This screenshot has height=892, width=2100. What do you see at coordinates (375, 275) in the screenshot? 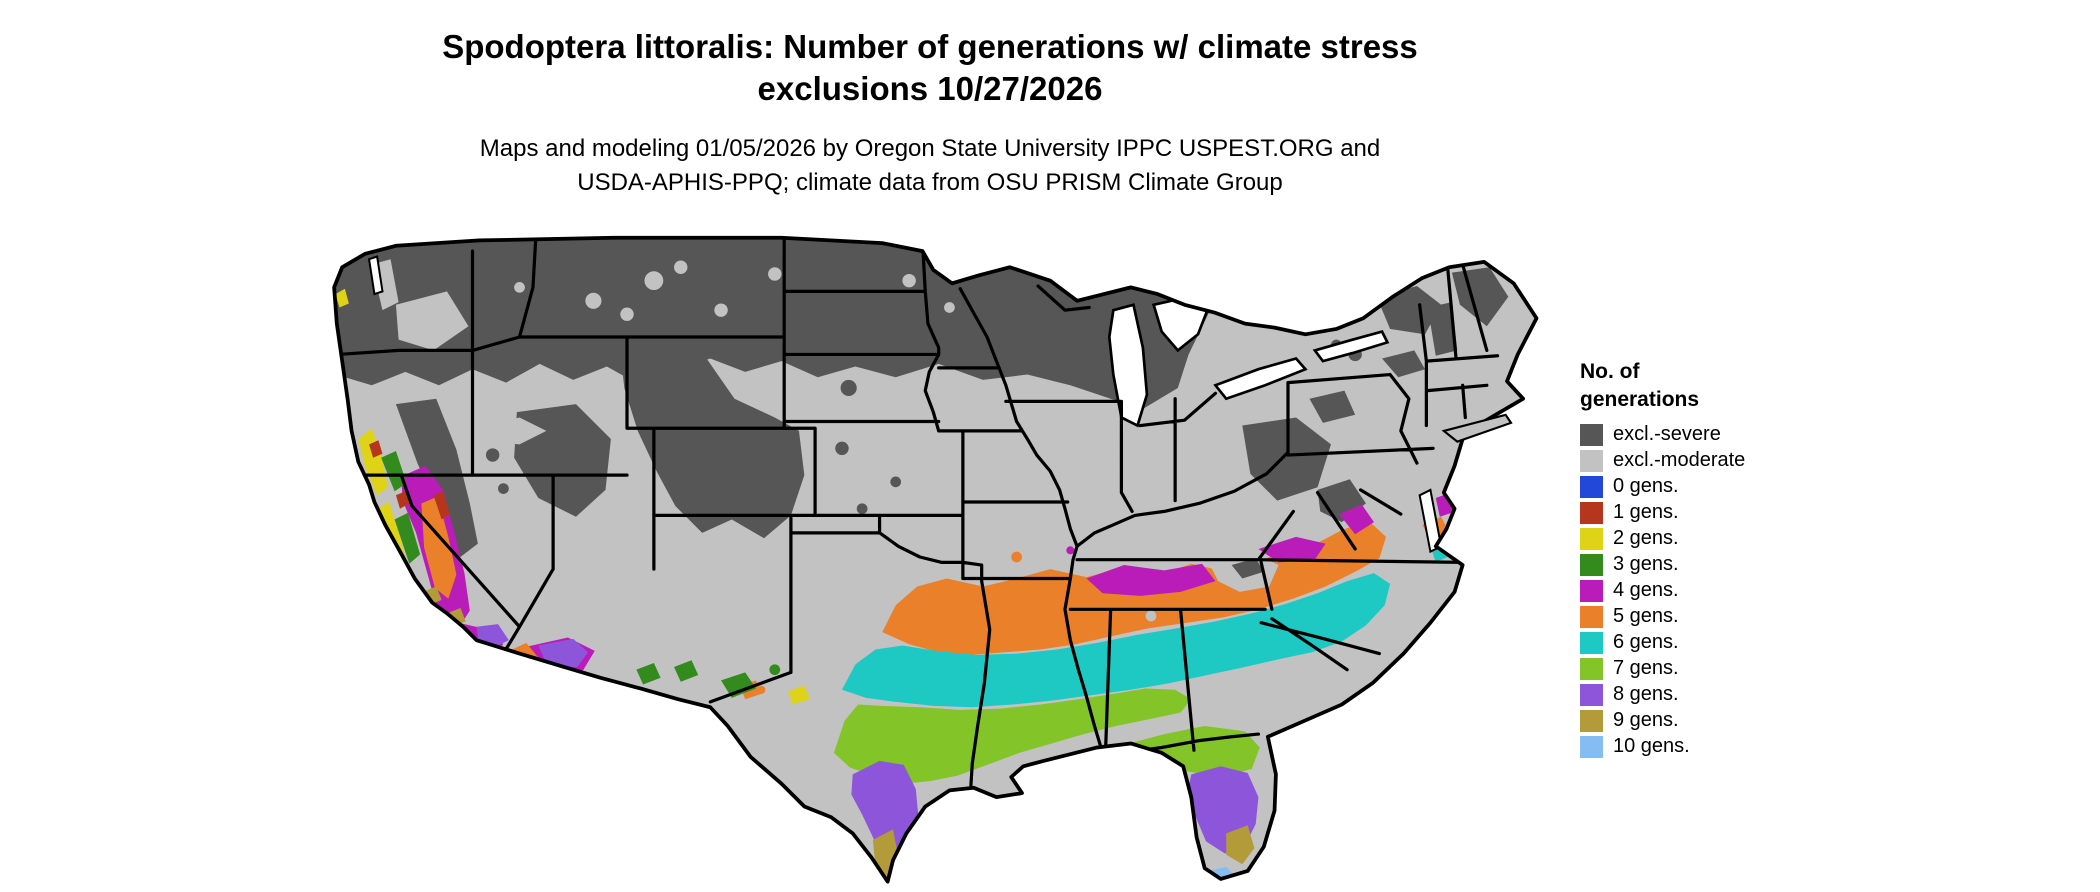
I see `puget-sound` at bounding box center [375, 275].